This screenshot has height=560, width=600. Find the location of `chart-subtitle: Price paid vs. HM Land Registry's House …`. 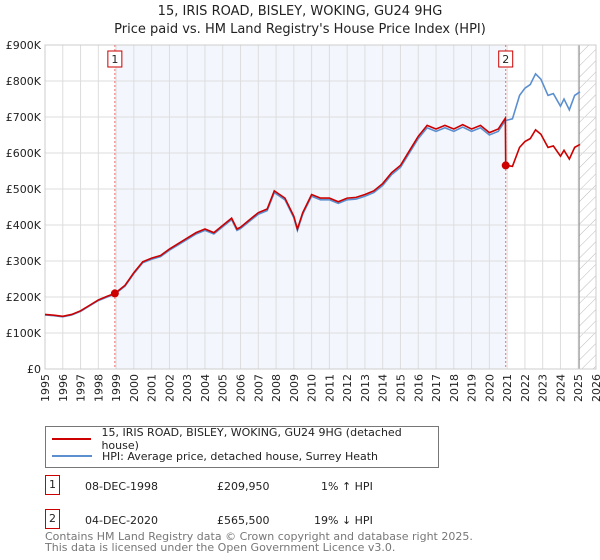

chart-subtitle: Price paid vs. HM Land Registry's House … is located at coordinates (300, 29).